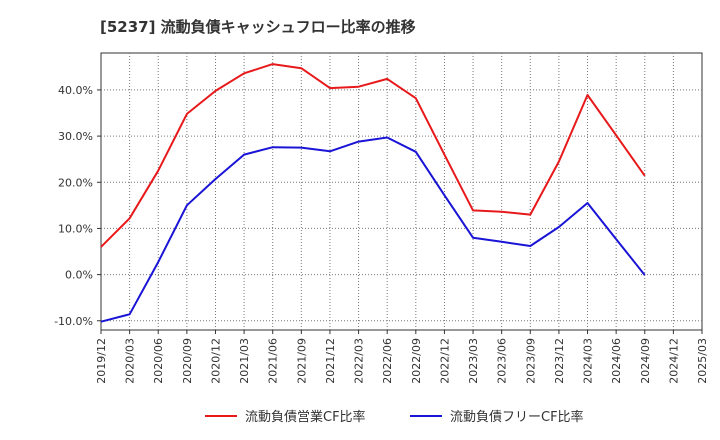 The height and width of the screenshot is (440, 720). Describe the element at coordinates (305, 417) in the screenshot. I see `legend-label-operating-cf: 流動負債営業CF比率` at that location.